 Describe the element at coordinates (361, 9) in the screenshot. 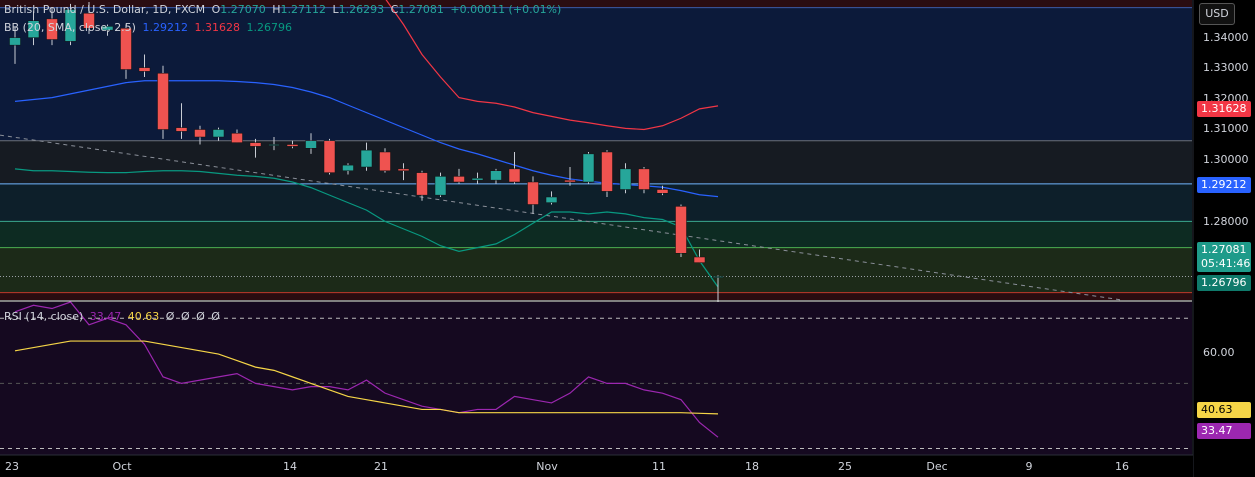

I see `low-value: 1.26293` at that location.